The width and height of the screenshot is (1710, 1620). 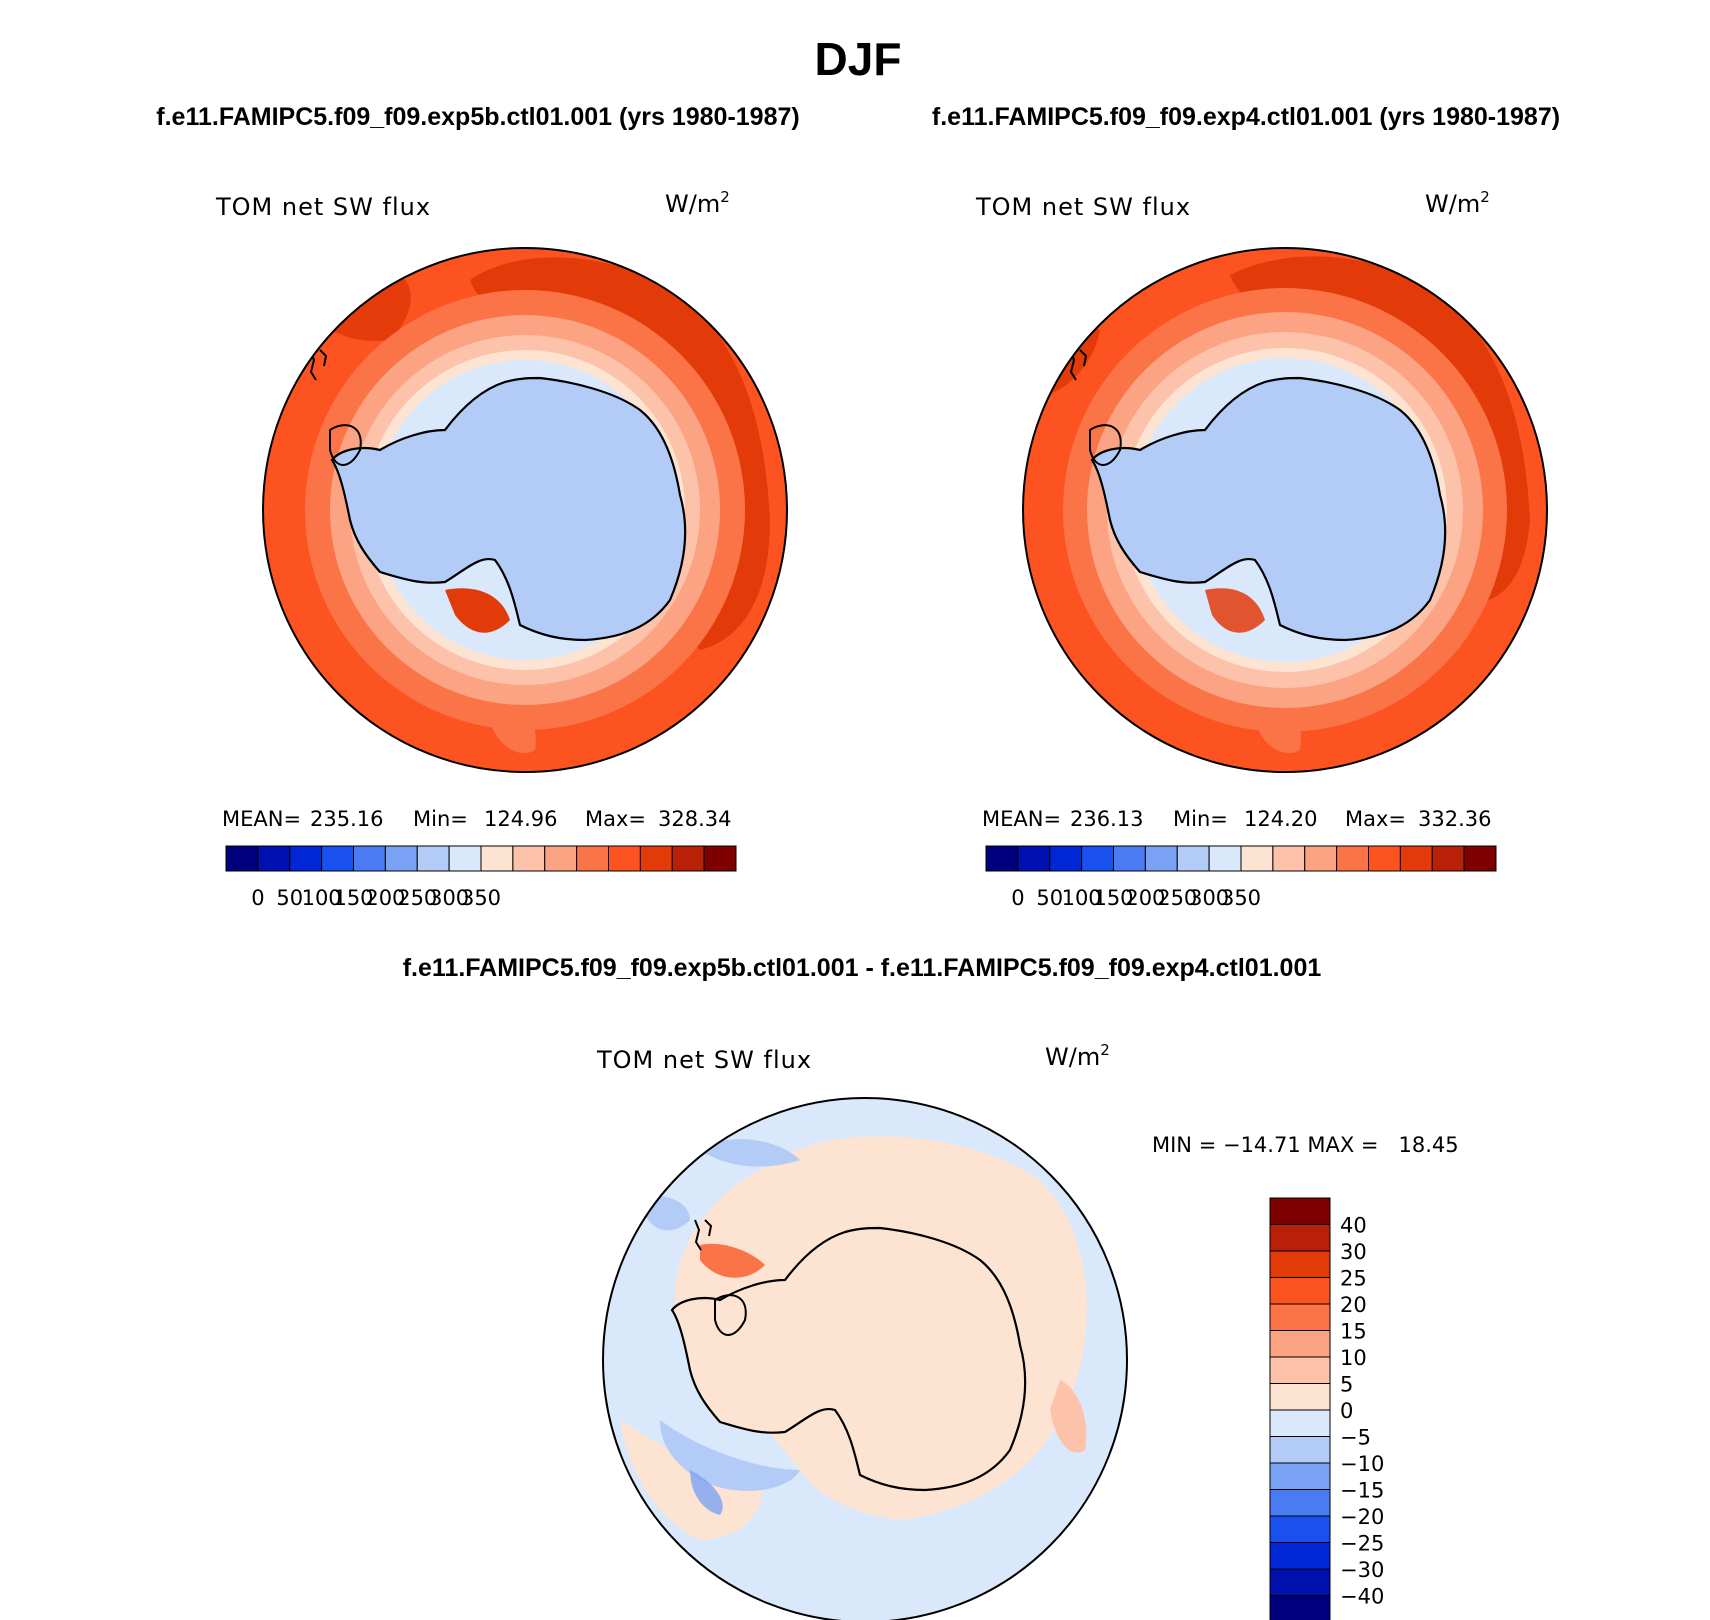 What do you see at coordinates (1355, 1438) in the screenshot?
I see `colorbar-tick-label: −5` at bounding box center [1355, 1438].